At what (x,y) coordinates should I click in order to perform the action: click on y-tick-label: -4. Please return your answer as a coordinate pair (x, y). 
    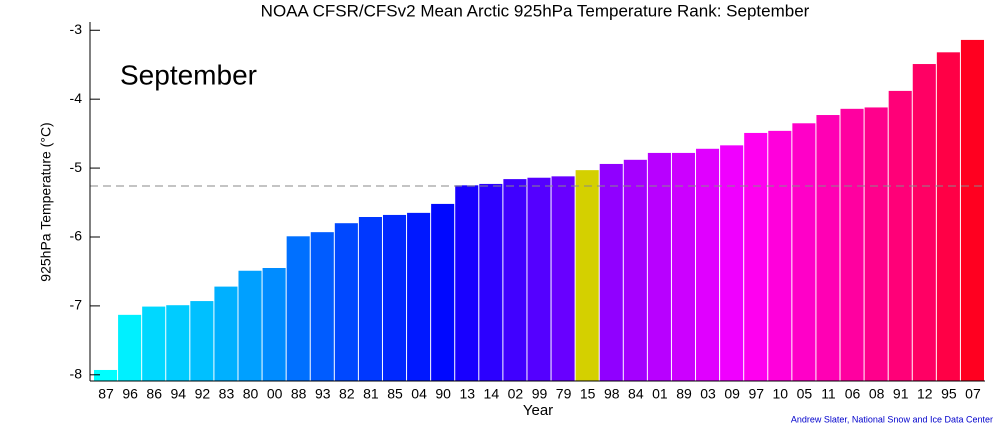
    Looking at the image, I should click on (76, 98).